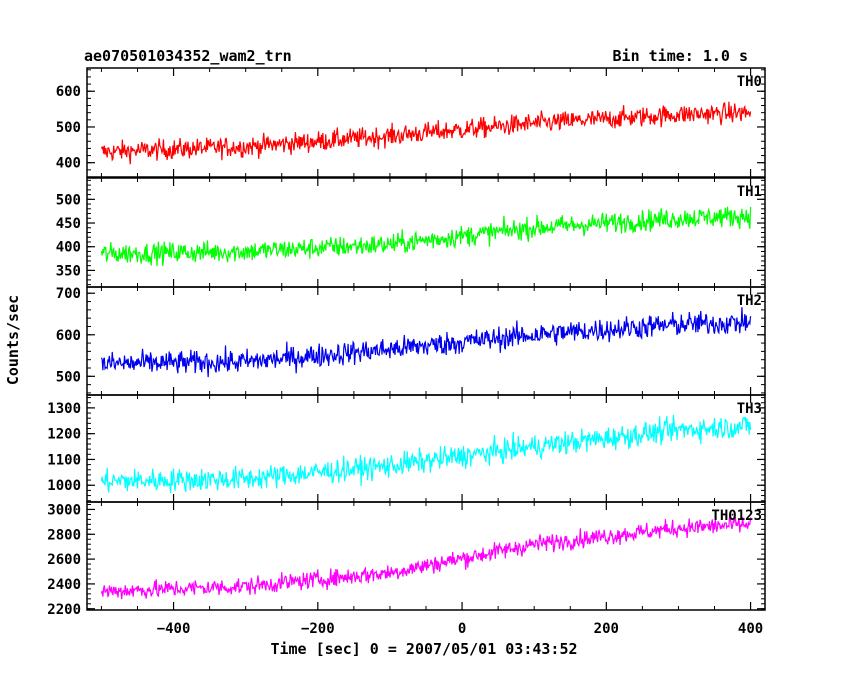 This screenshot has width=850, height=685. What do you see at coordinates (64, 435) in the screenshot?
I see `y-tick-label: 1200` at bounding box center [64, 435].